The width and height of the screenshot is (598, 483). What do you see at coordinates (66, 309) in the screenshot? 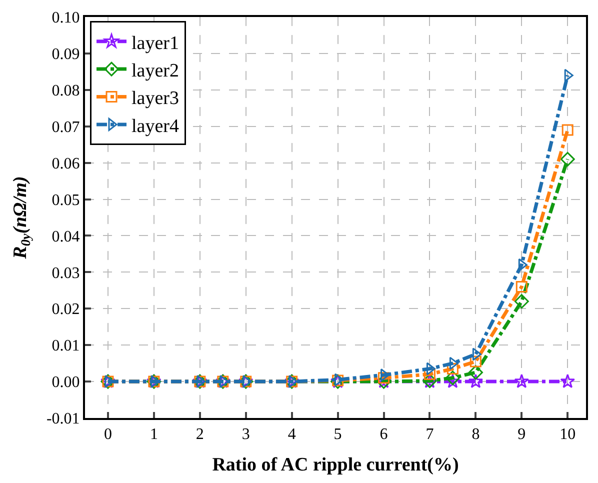
I see `y-tick-label: 0.02` at bounding box center [66, 309].